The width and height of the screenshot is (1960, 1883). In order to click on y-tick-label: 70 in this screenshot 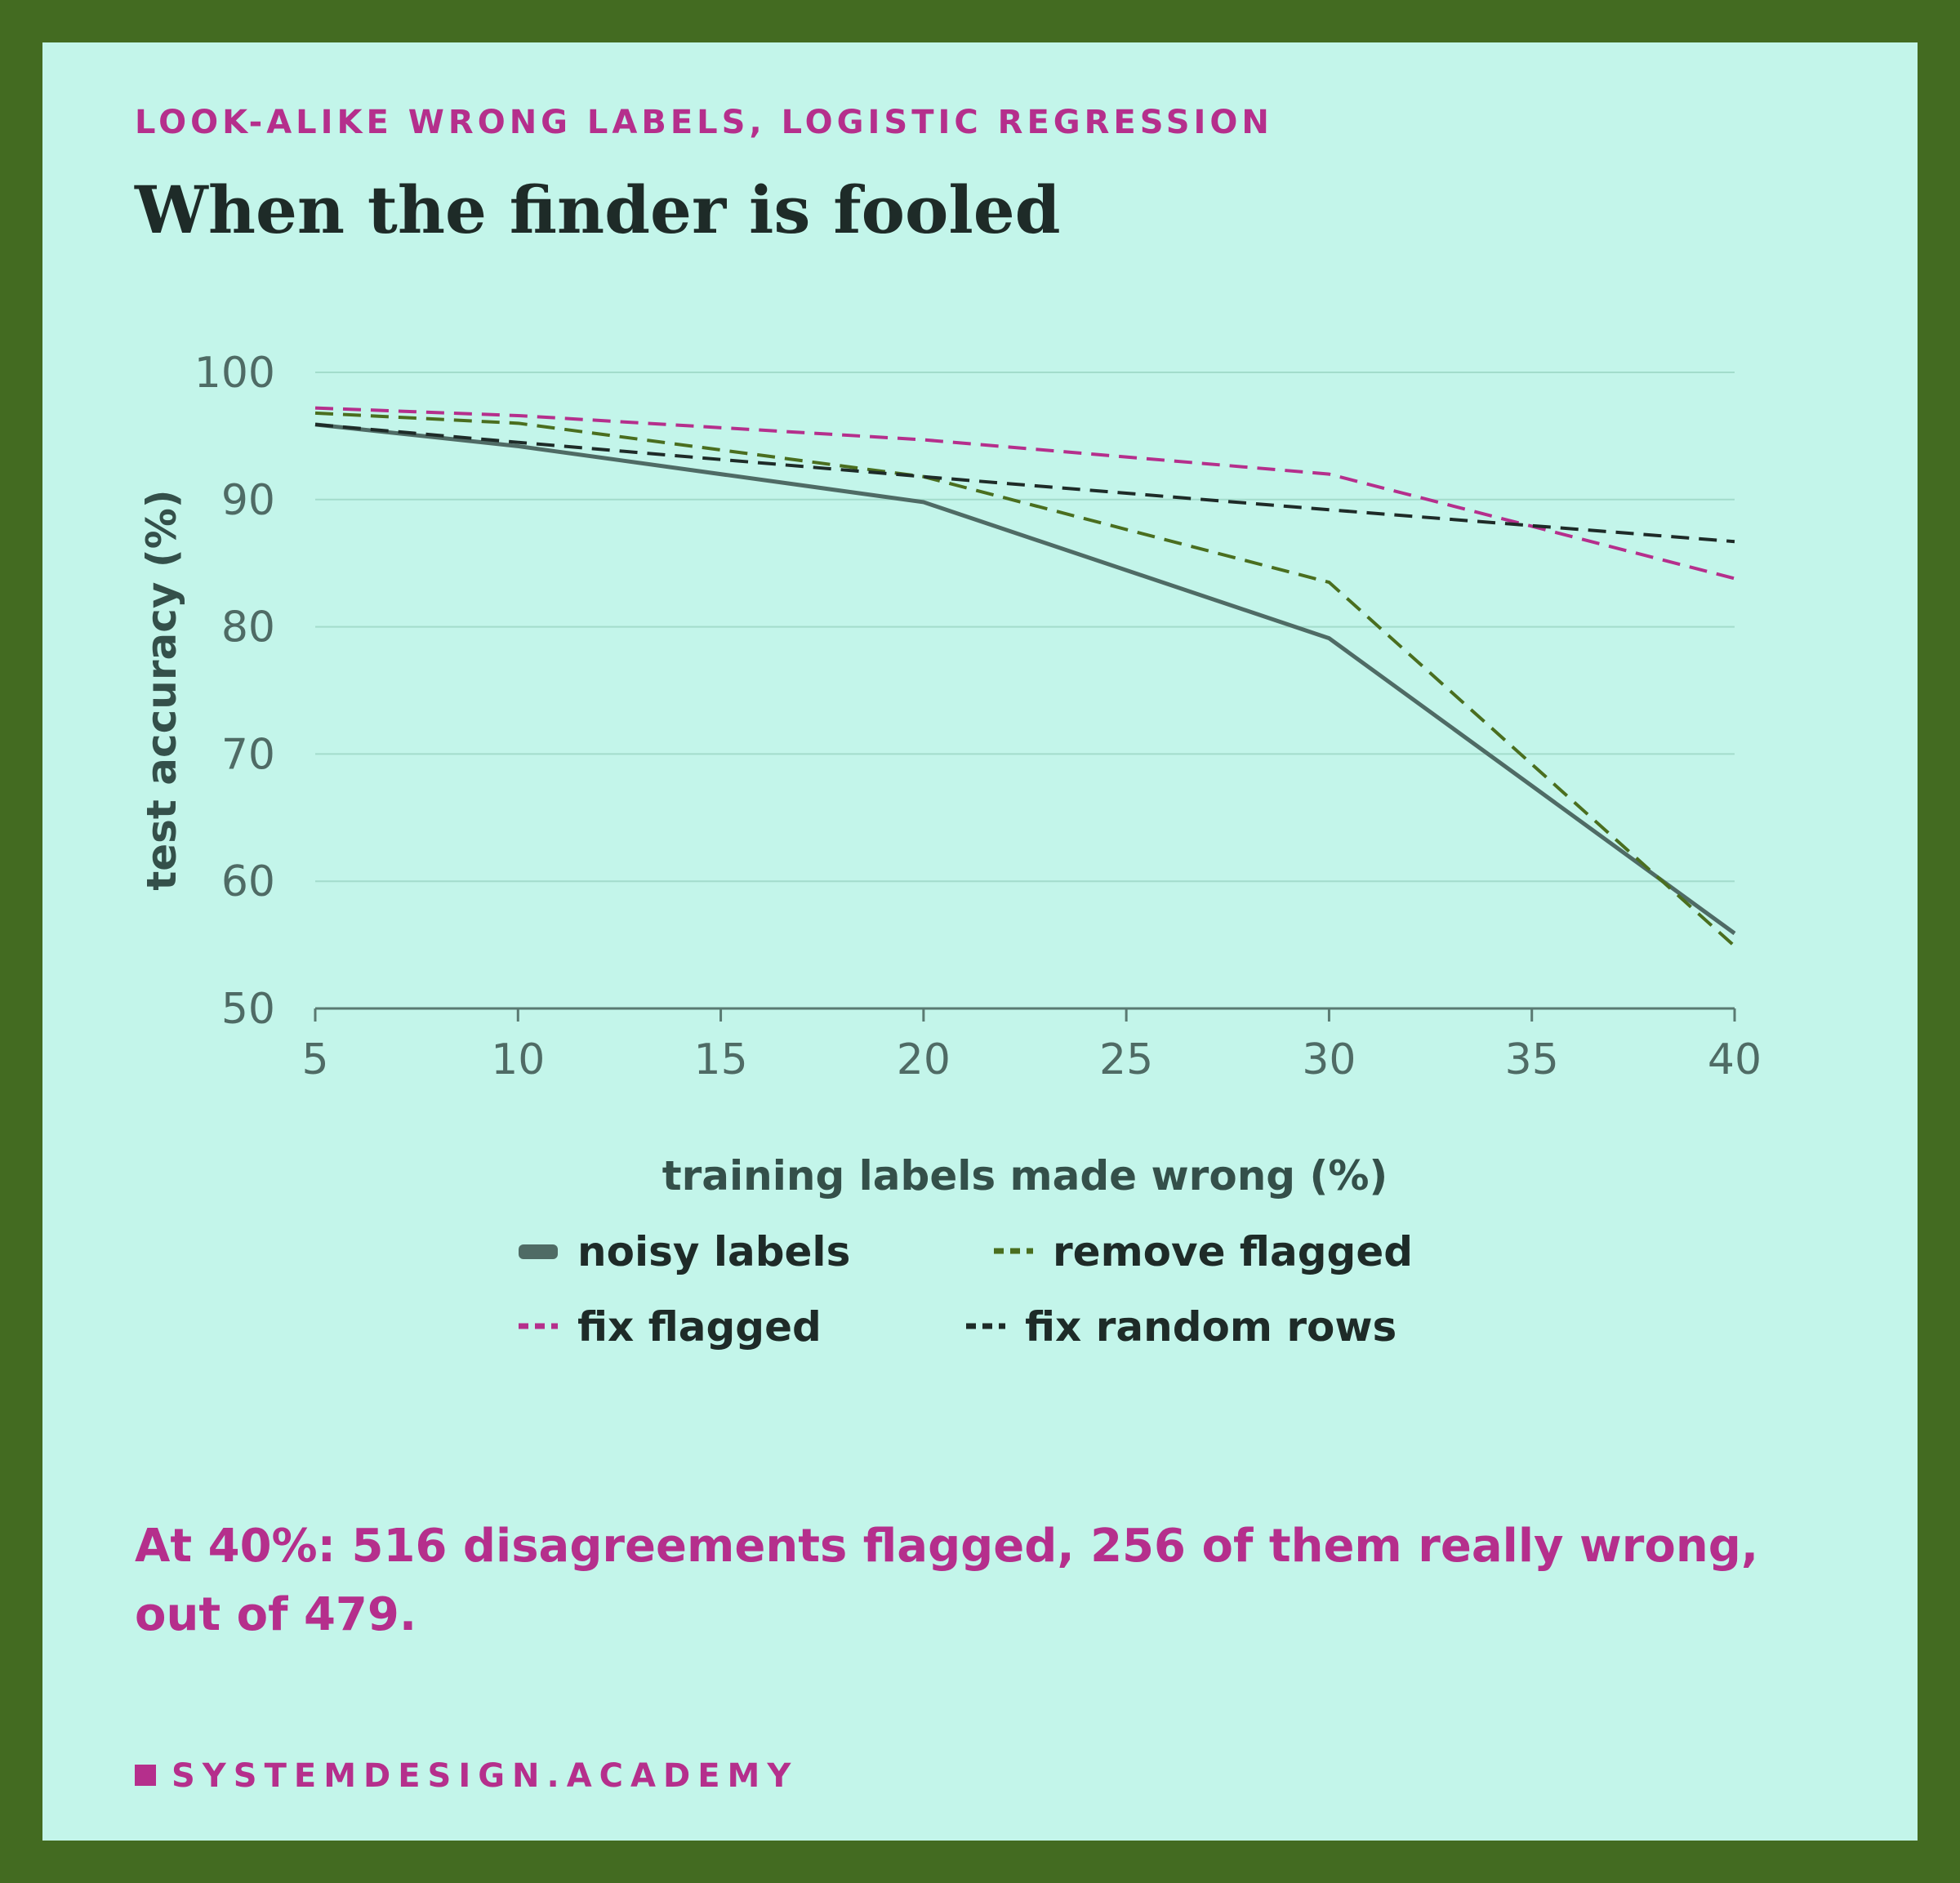, I will do `click(248, 754)`.